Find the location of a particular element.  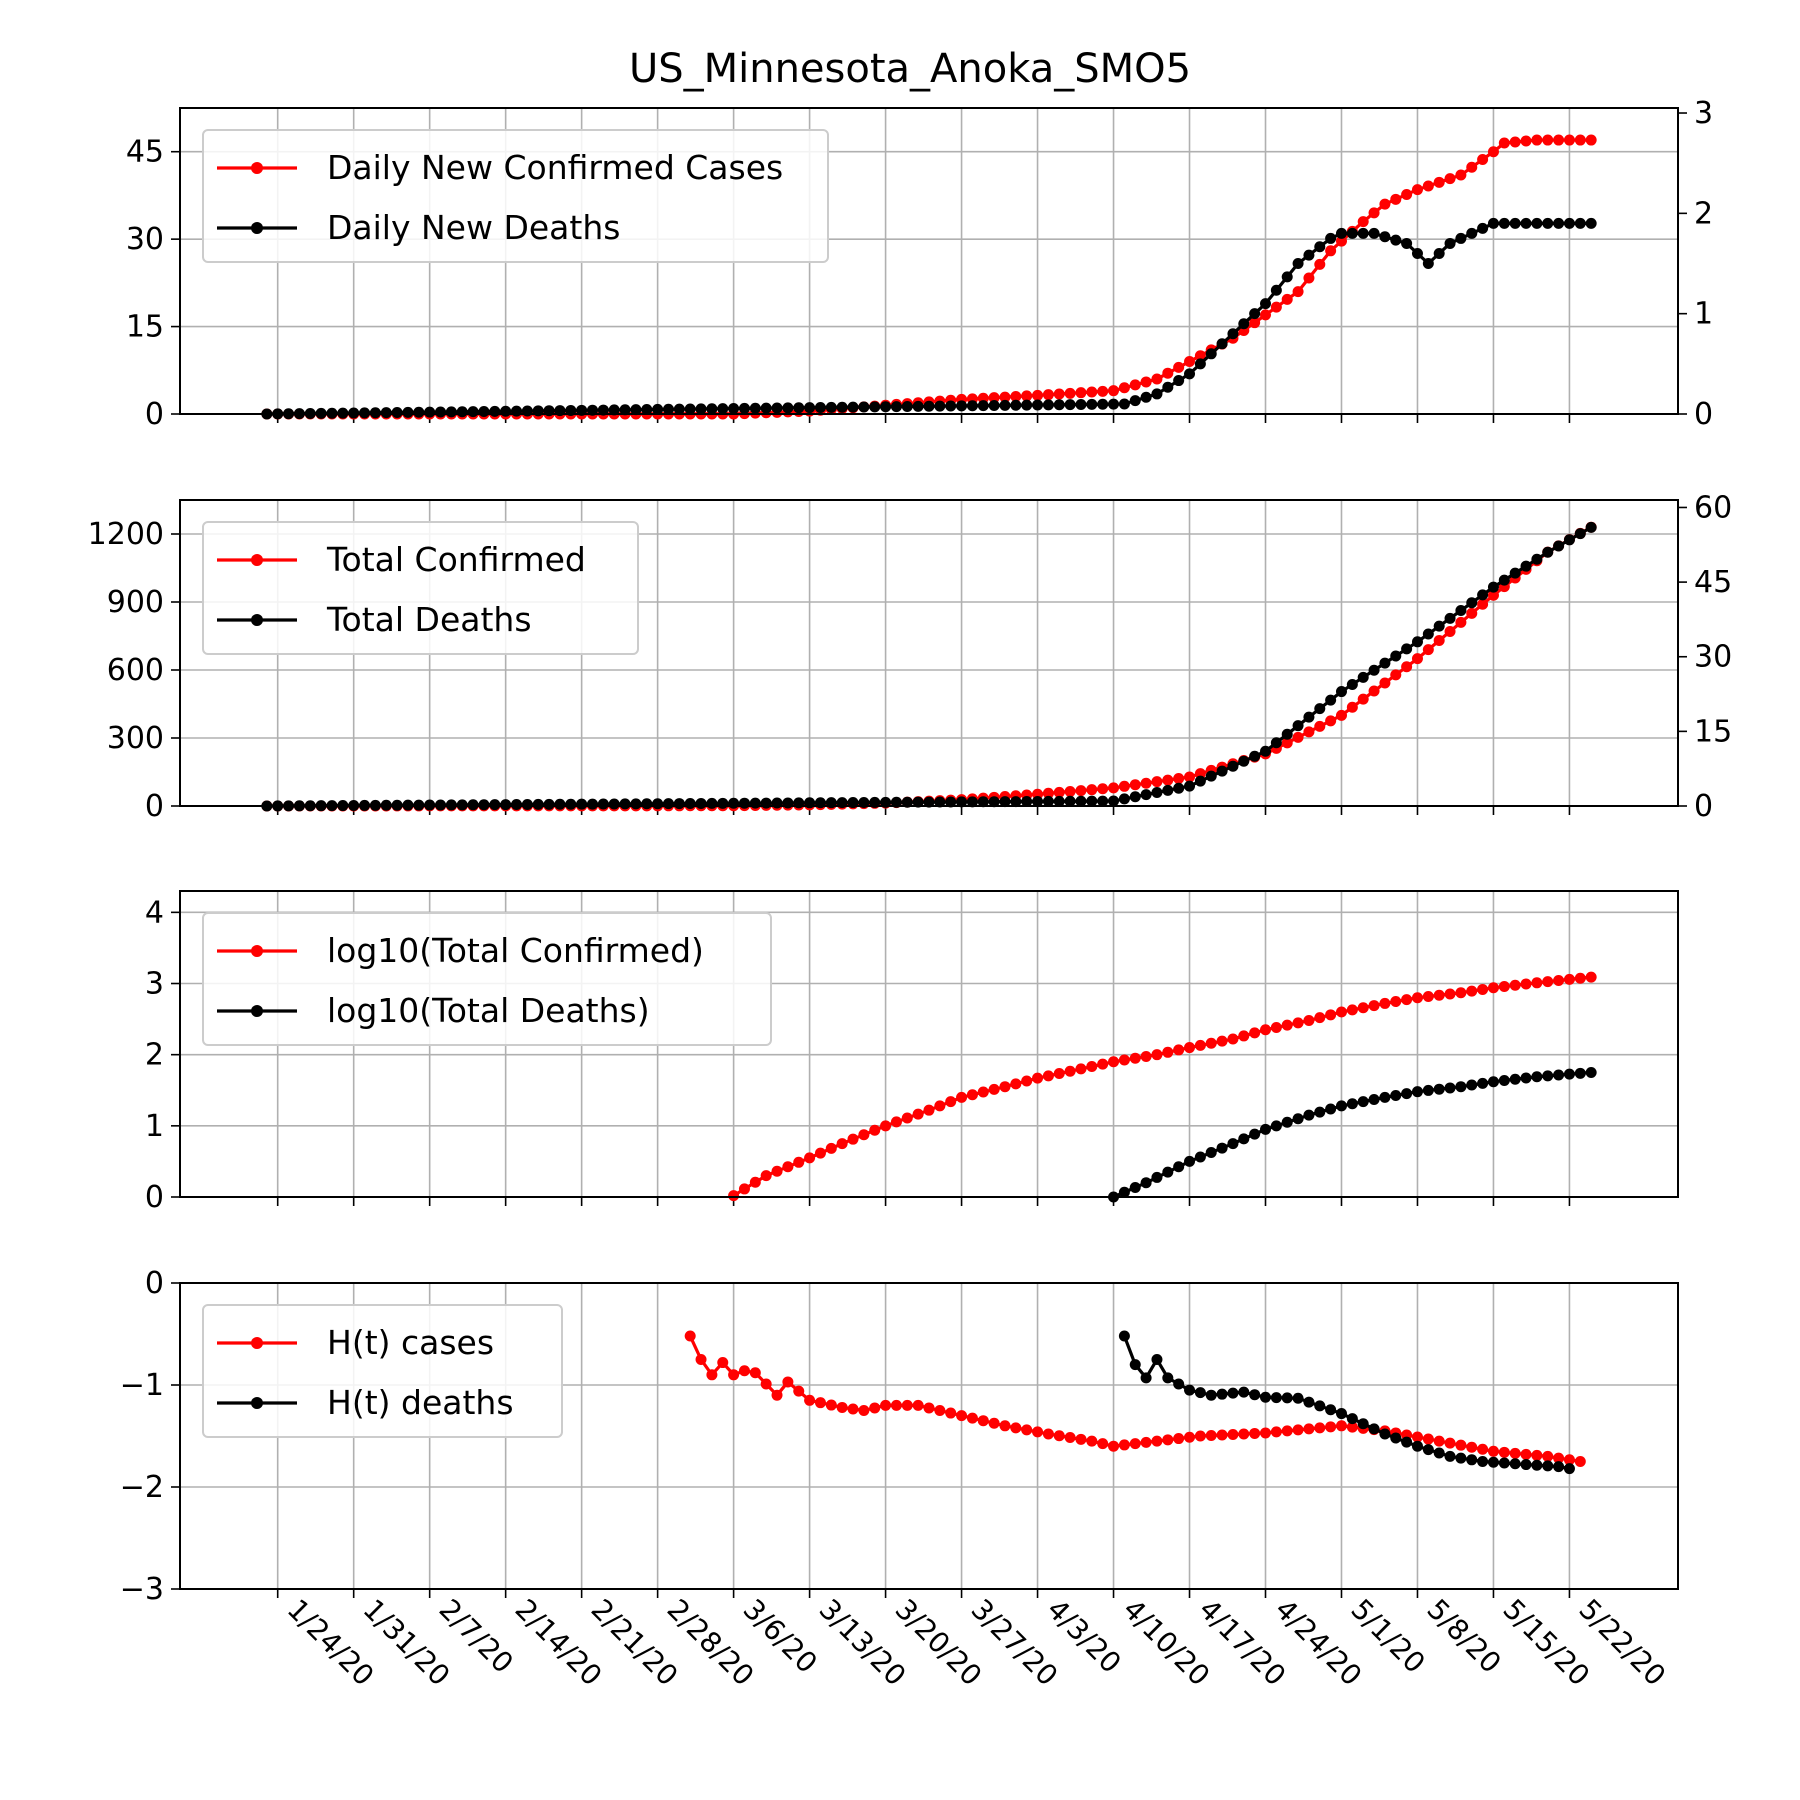

y-tick-label: 1200 is located at coordinates (126, 534).